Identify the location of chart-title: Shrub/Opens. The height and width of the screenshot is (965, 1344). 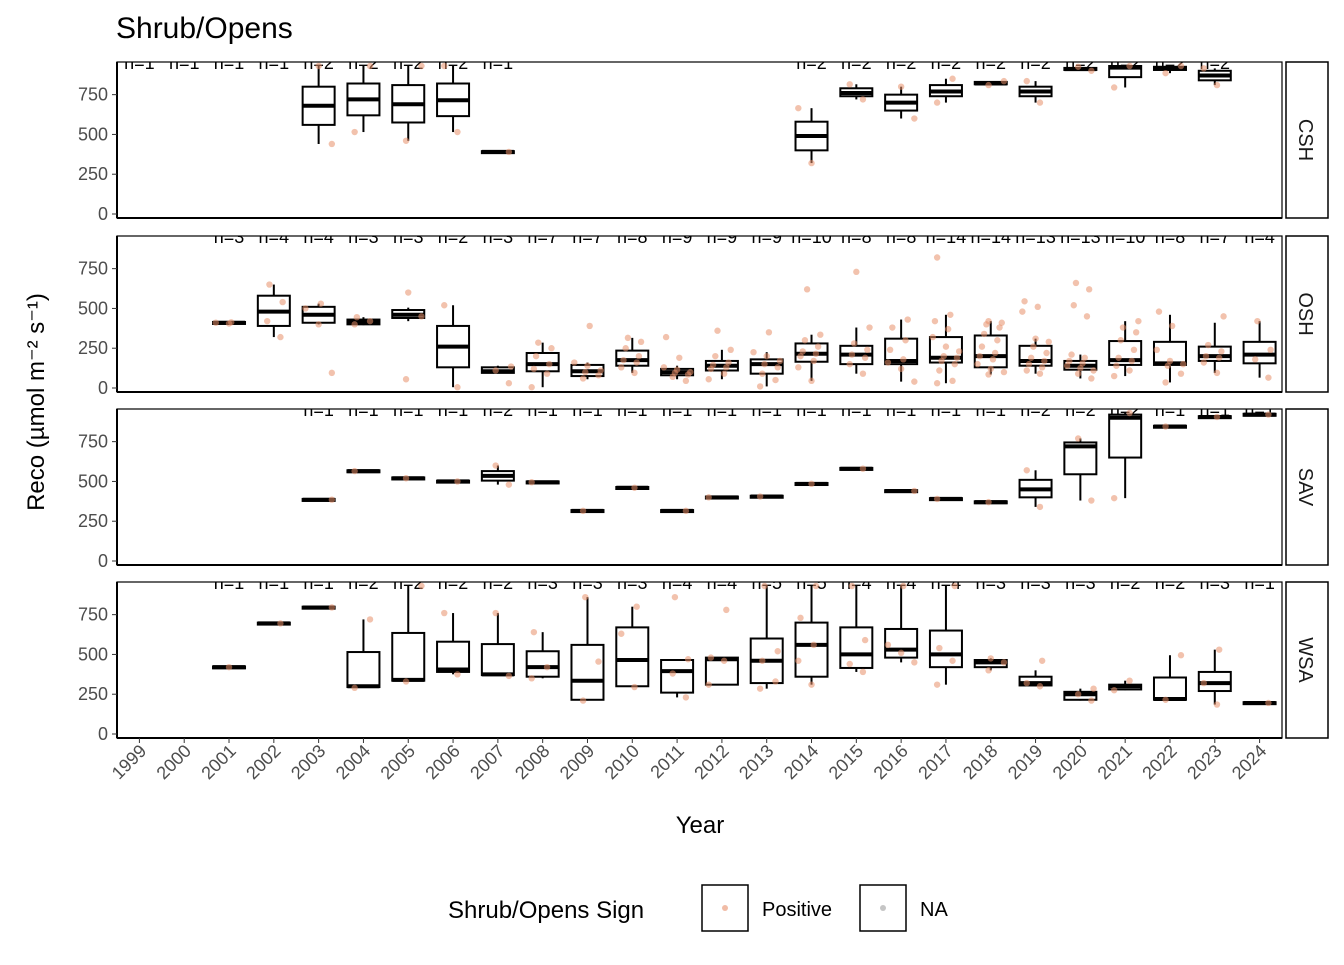
(204, 28).